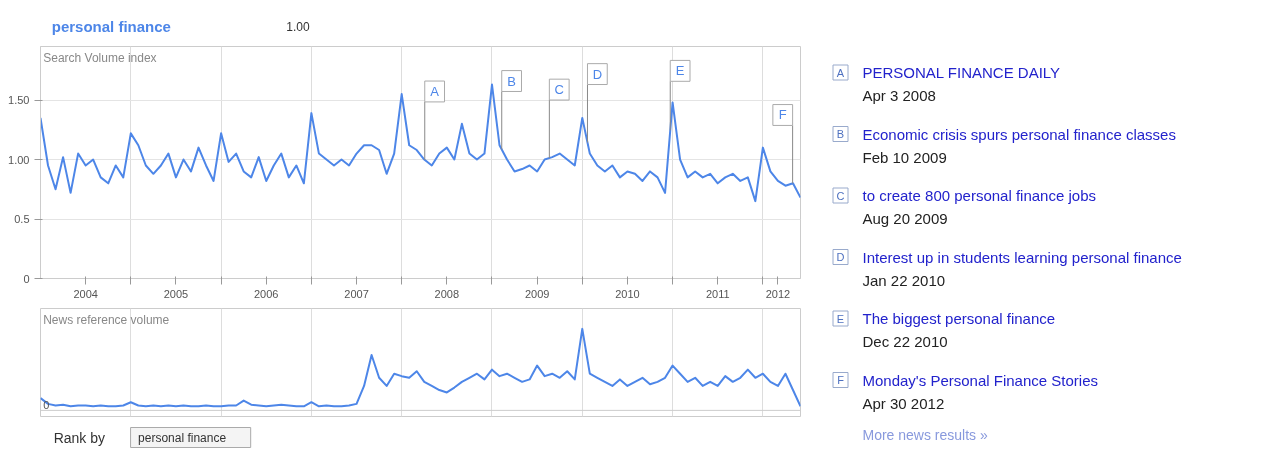 This screenshot has height=453, width=1276. What do you see at coordinates (100, 57) in the screenshot?
I see `y-axis-title: Search Volume index` at bounding box center [100, 57].